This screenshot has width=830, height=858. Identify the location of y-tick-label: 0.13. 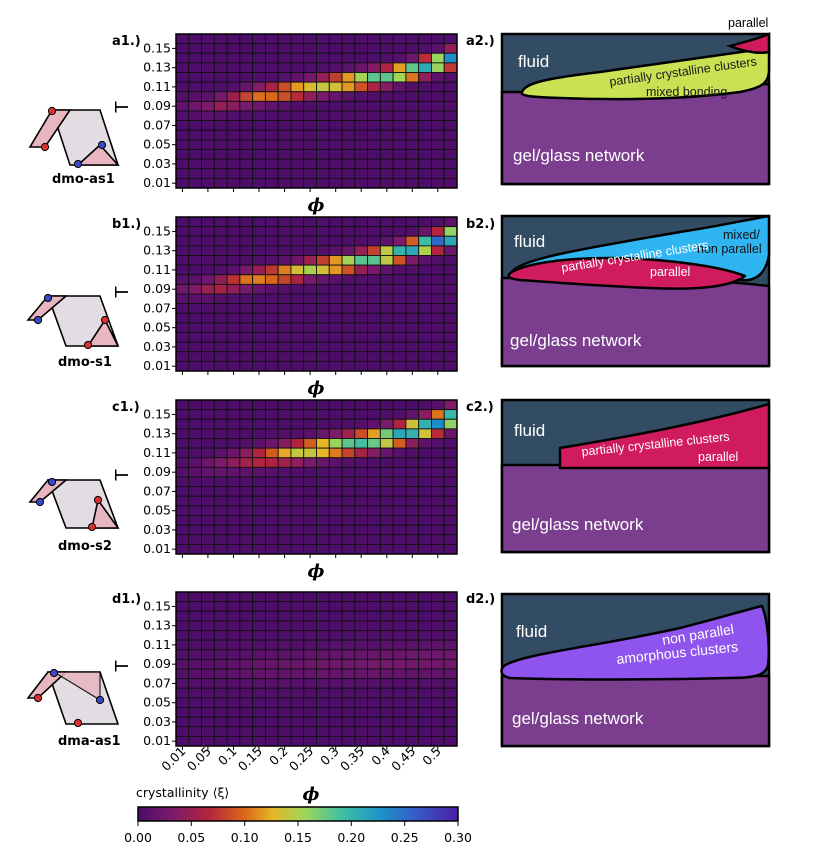
(157, 625).